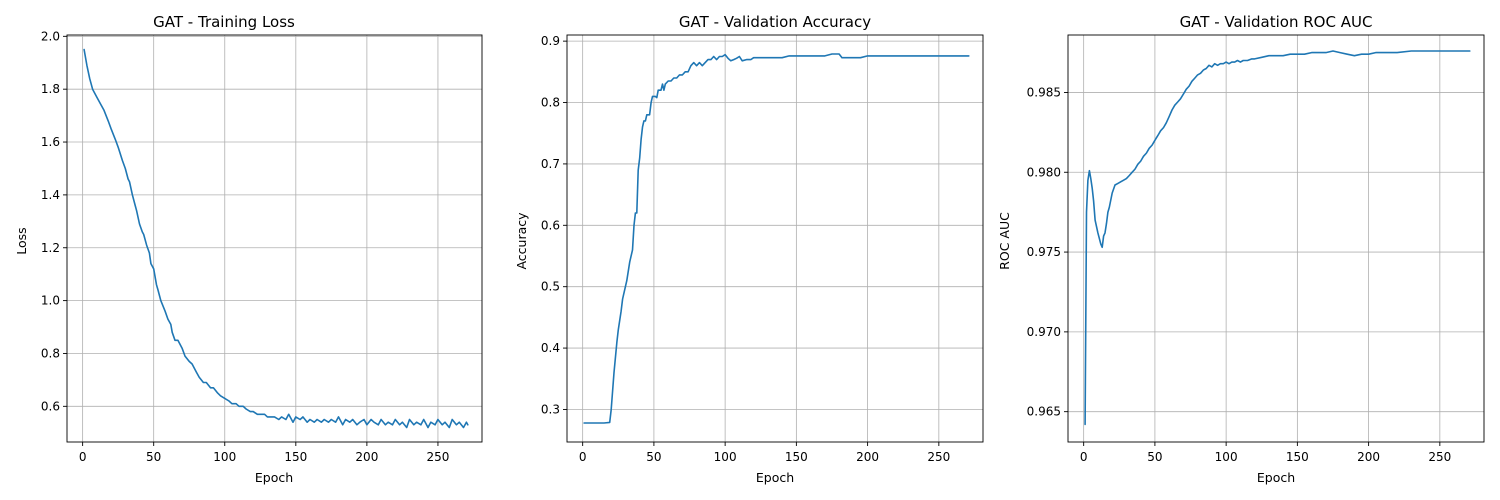 The height and width of the screenshot is (500, 1500). I want to click on y-tick-label: 1.4, so click(50, 195).